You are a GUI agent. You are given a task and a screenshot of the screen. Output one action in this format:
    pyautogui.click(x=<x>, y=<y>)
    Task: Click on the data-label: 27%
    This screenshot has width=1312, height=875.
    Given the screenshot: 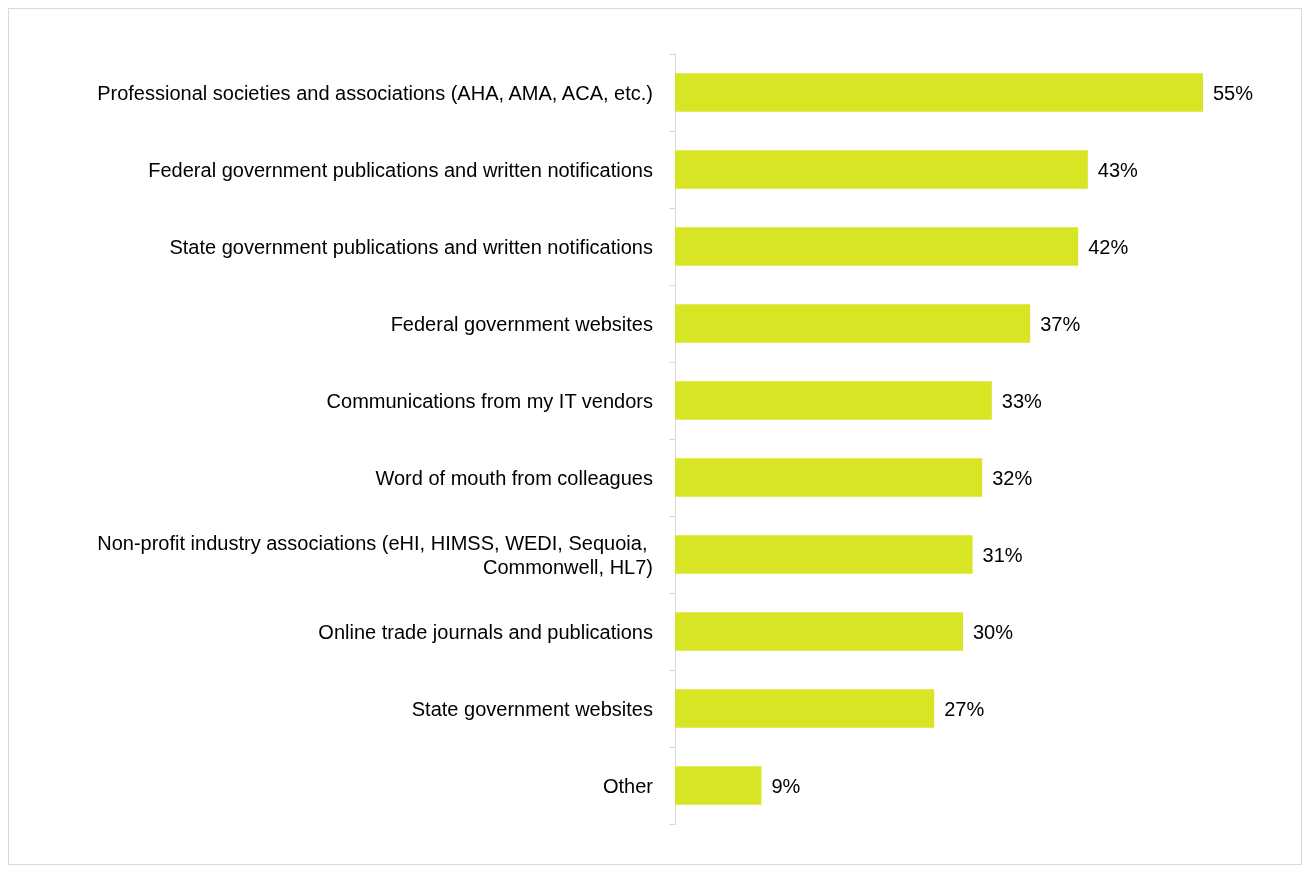 What is the action you would take?
    pyautogui.click(x=964, y=708)
    